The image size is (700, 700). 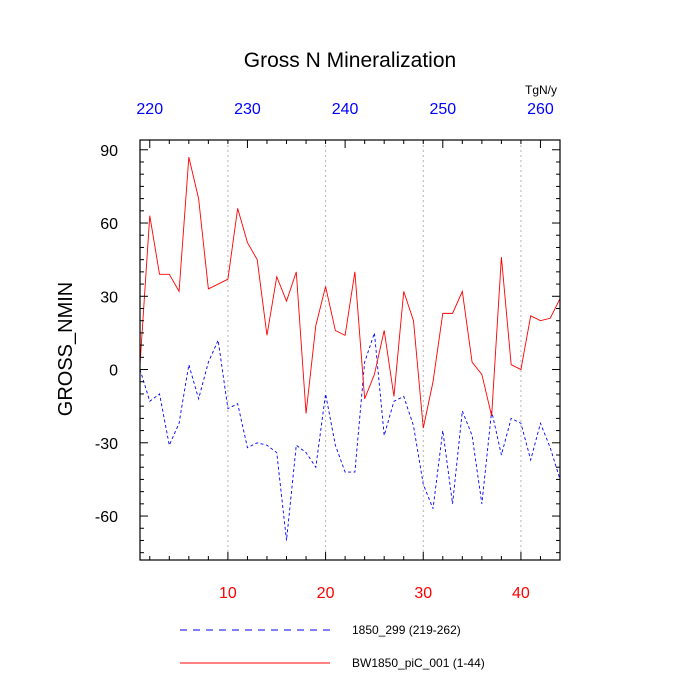 I want to click on x-bottom-tick-label-20: 20, so click(x=326, y=593).